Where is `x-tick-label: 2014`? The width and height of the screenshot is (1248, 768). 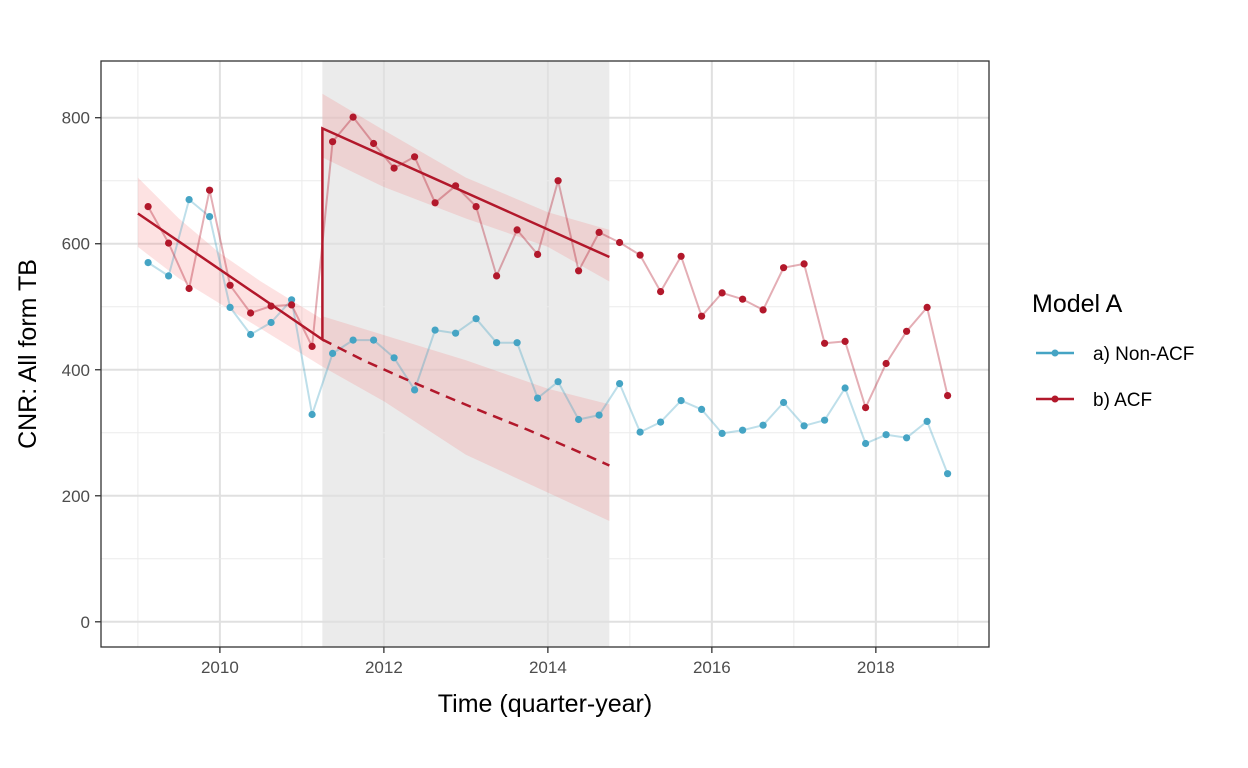
x-tick-label: 2014 is located at coordinates (548, 667).